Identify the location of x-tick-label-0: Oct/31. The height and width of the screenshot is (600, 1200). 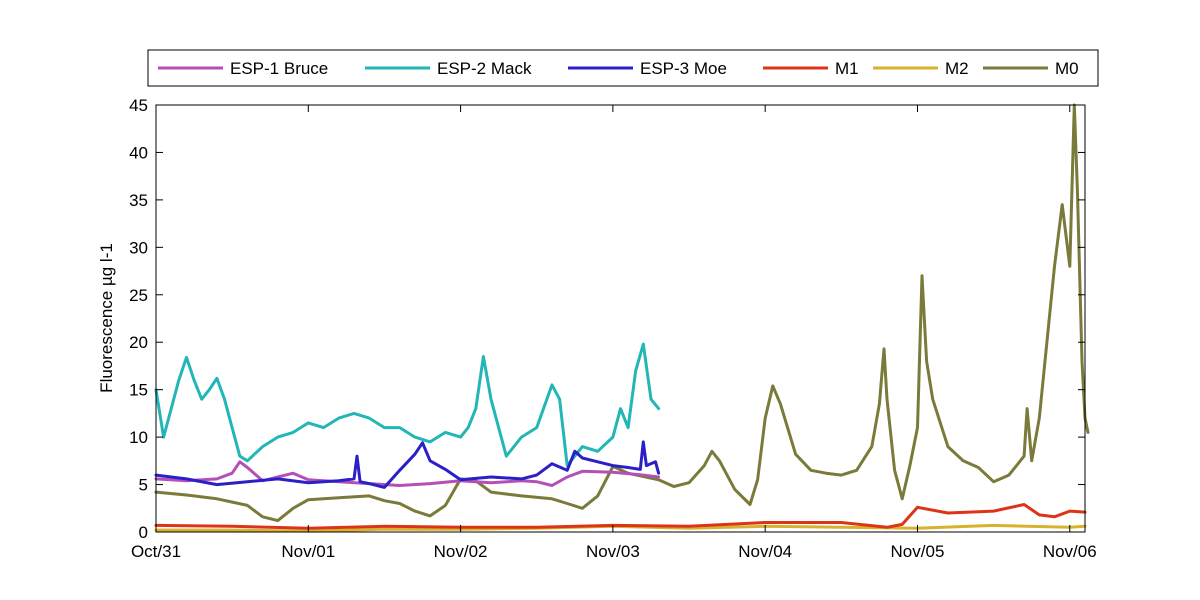
(156, 551).